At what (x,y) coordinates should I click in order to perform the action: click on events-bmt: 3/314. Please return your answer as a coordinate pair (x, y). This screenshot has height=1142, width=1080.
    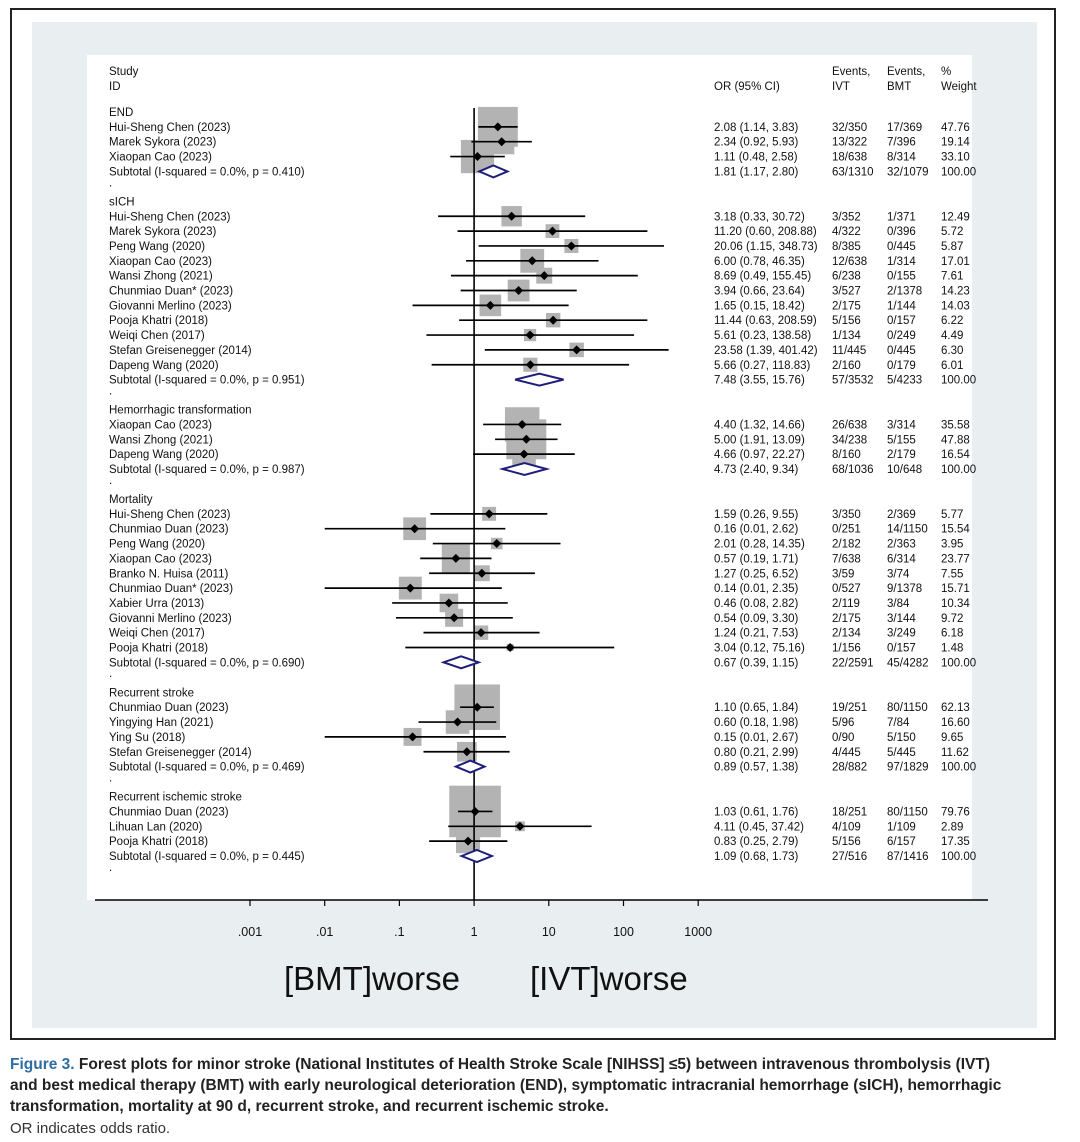
    Looking at the image, I should click on (901, 425).